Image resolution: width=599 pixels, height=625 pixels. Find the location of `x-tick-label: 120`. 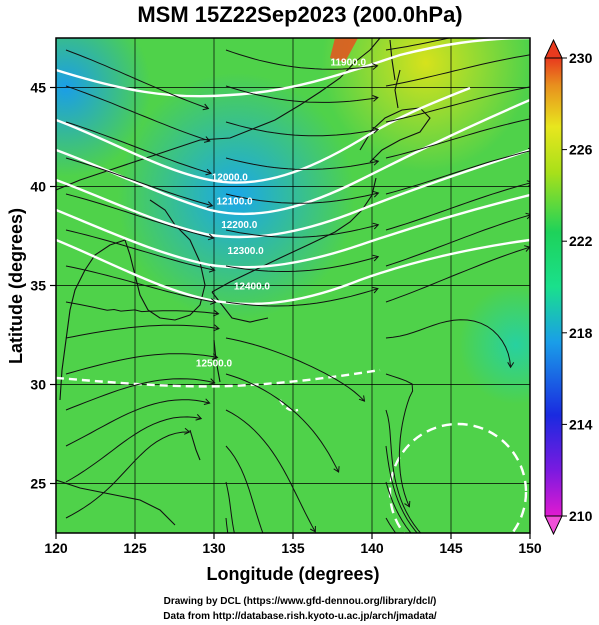

x-tick-label: 120 is located at coordinates (56, 548).